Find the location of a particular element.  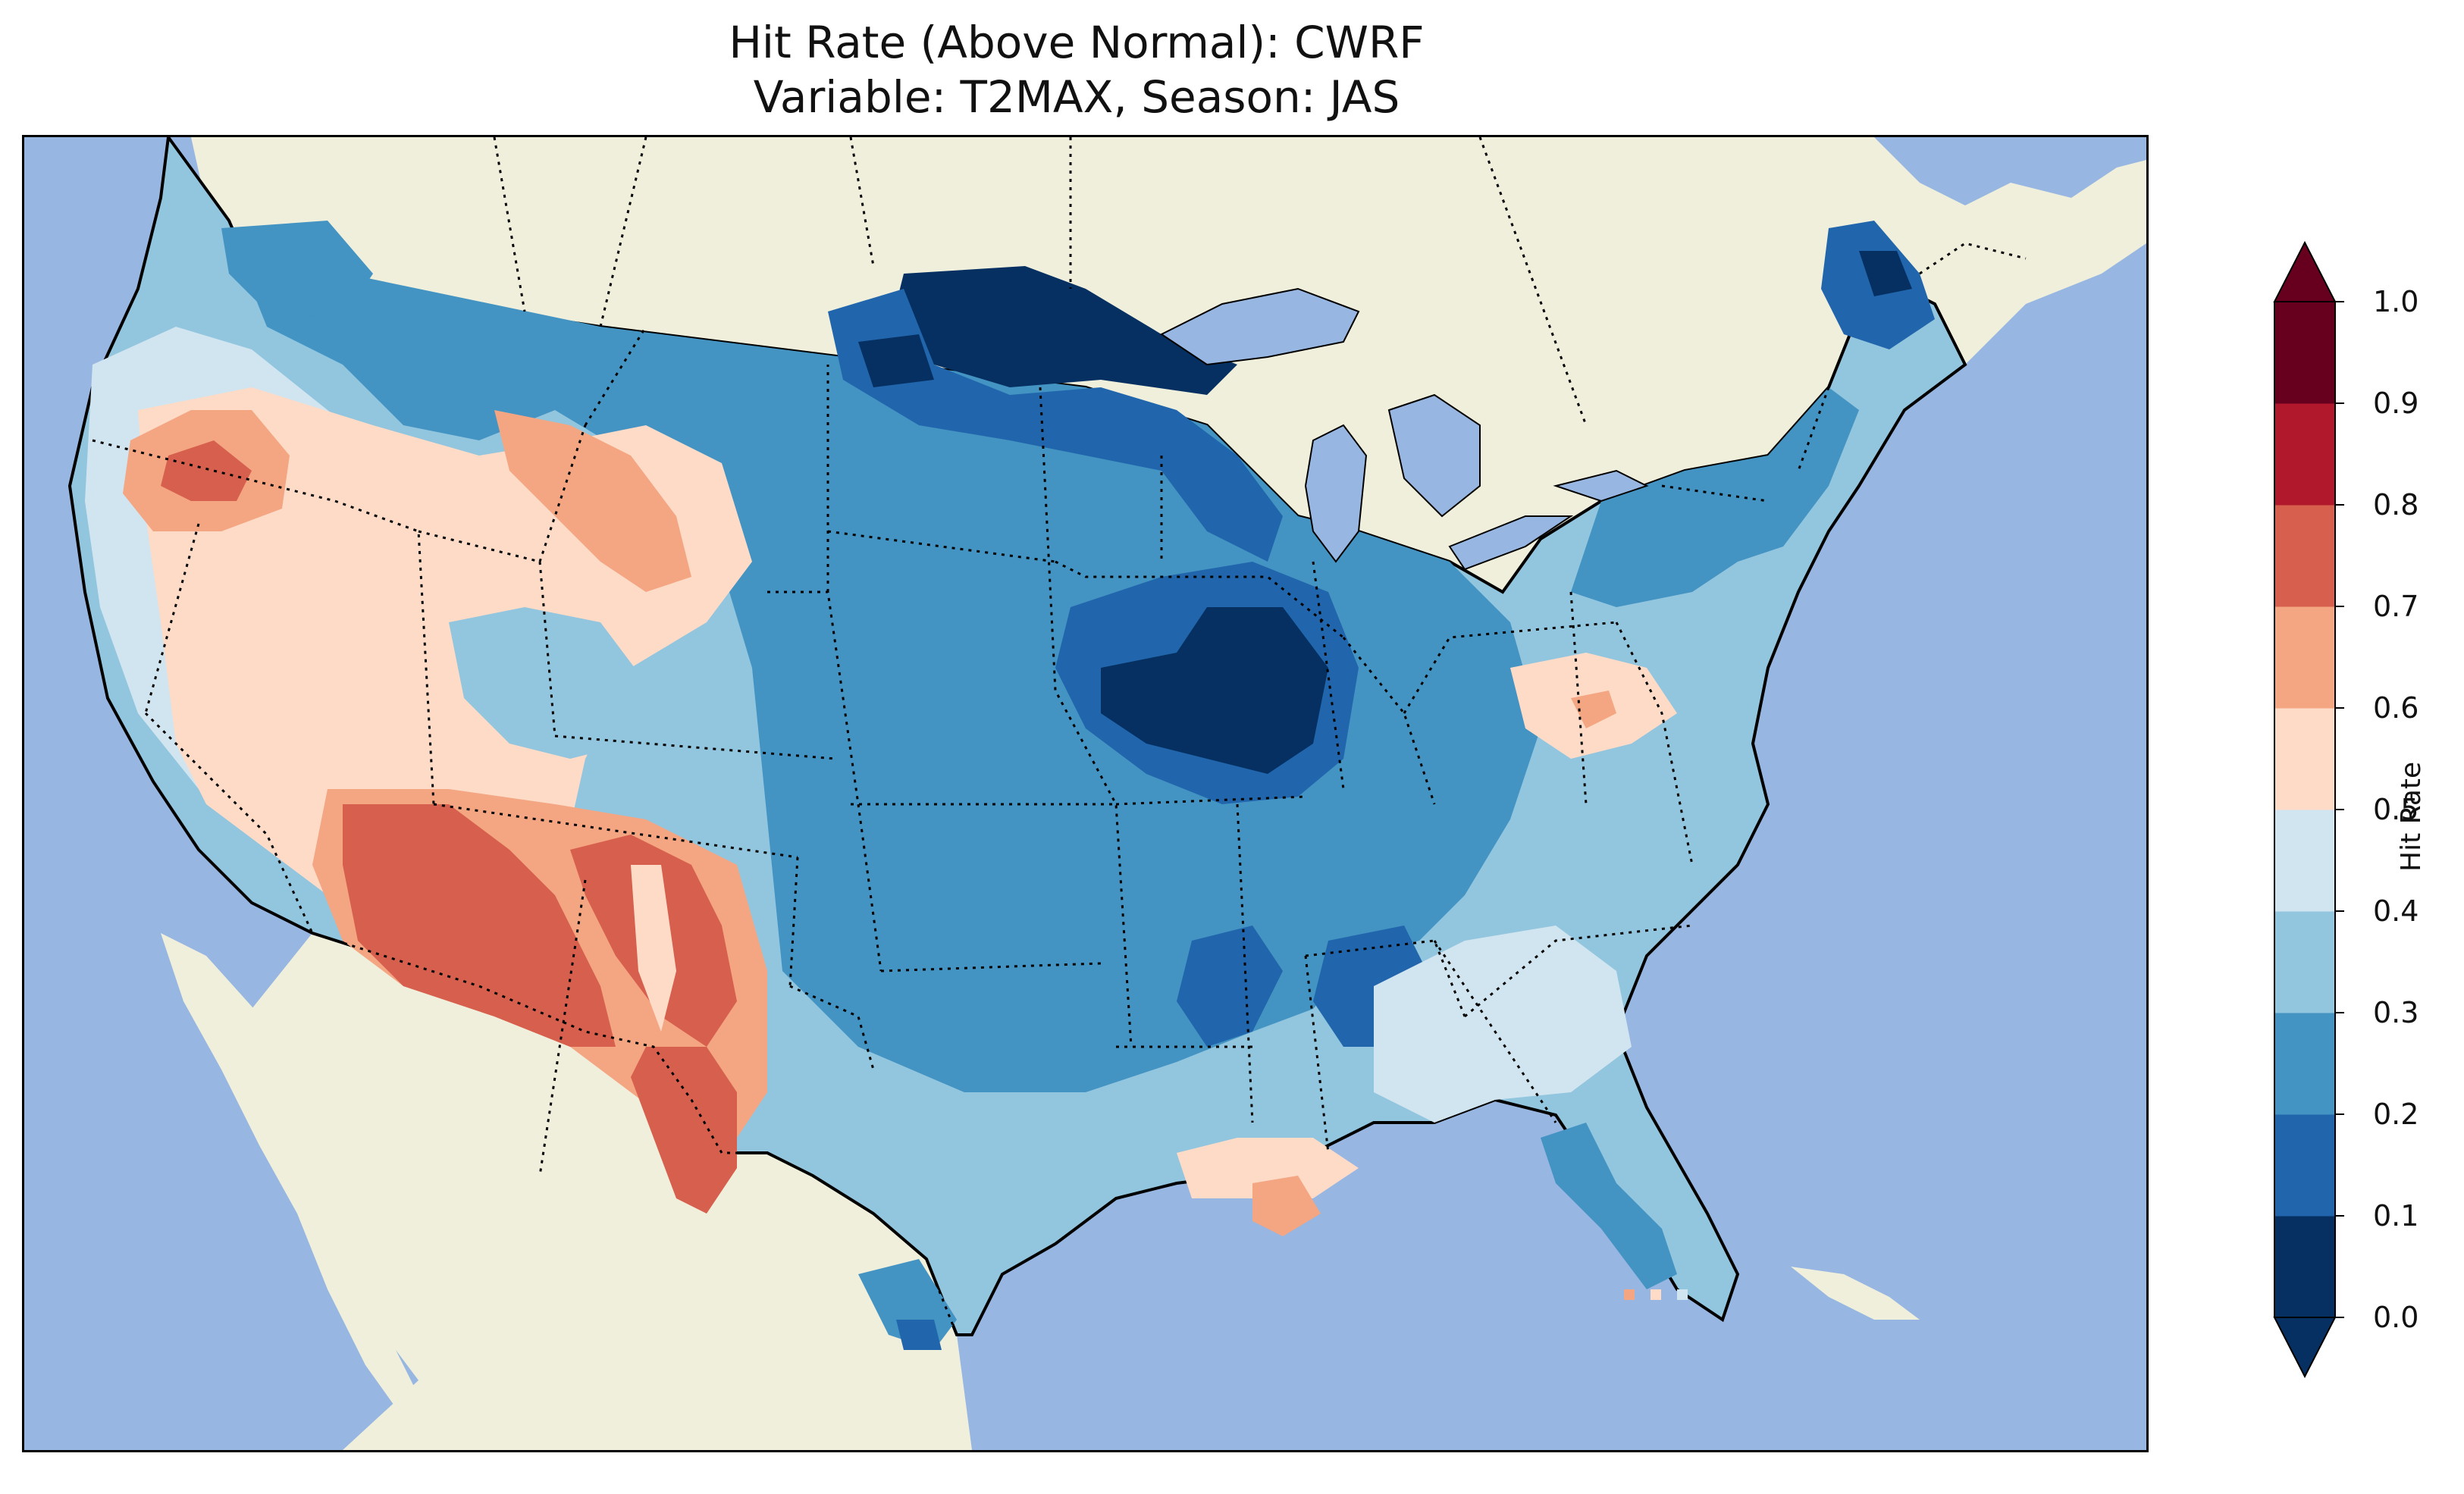

zone-0.4-0.5-southeast is located at coordinates (1503, 1024).